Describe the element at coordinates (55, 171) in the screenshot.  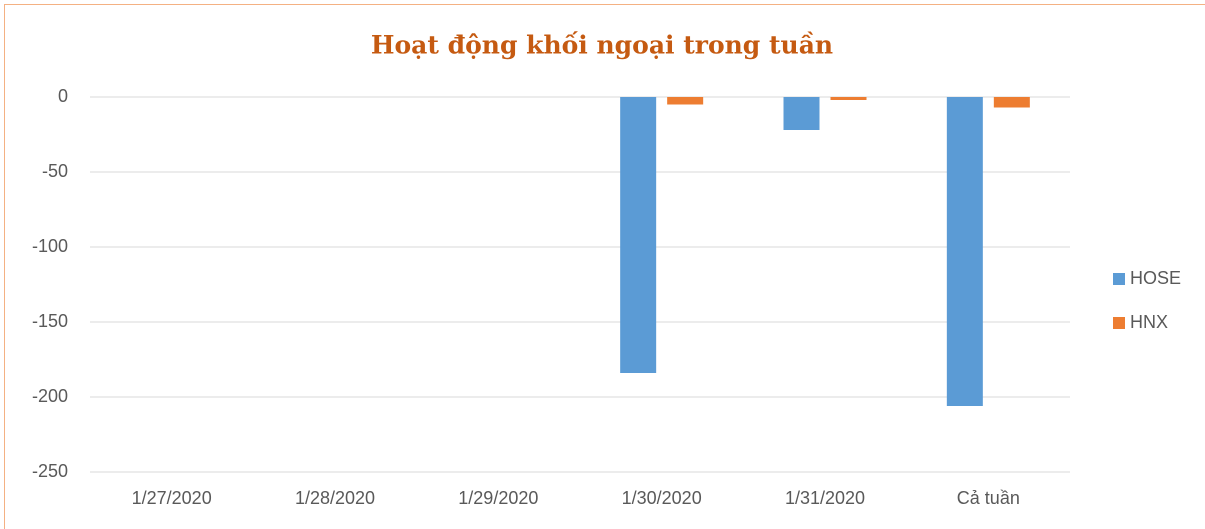
I see `y-tick-label: -50` at that location.